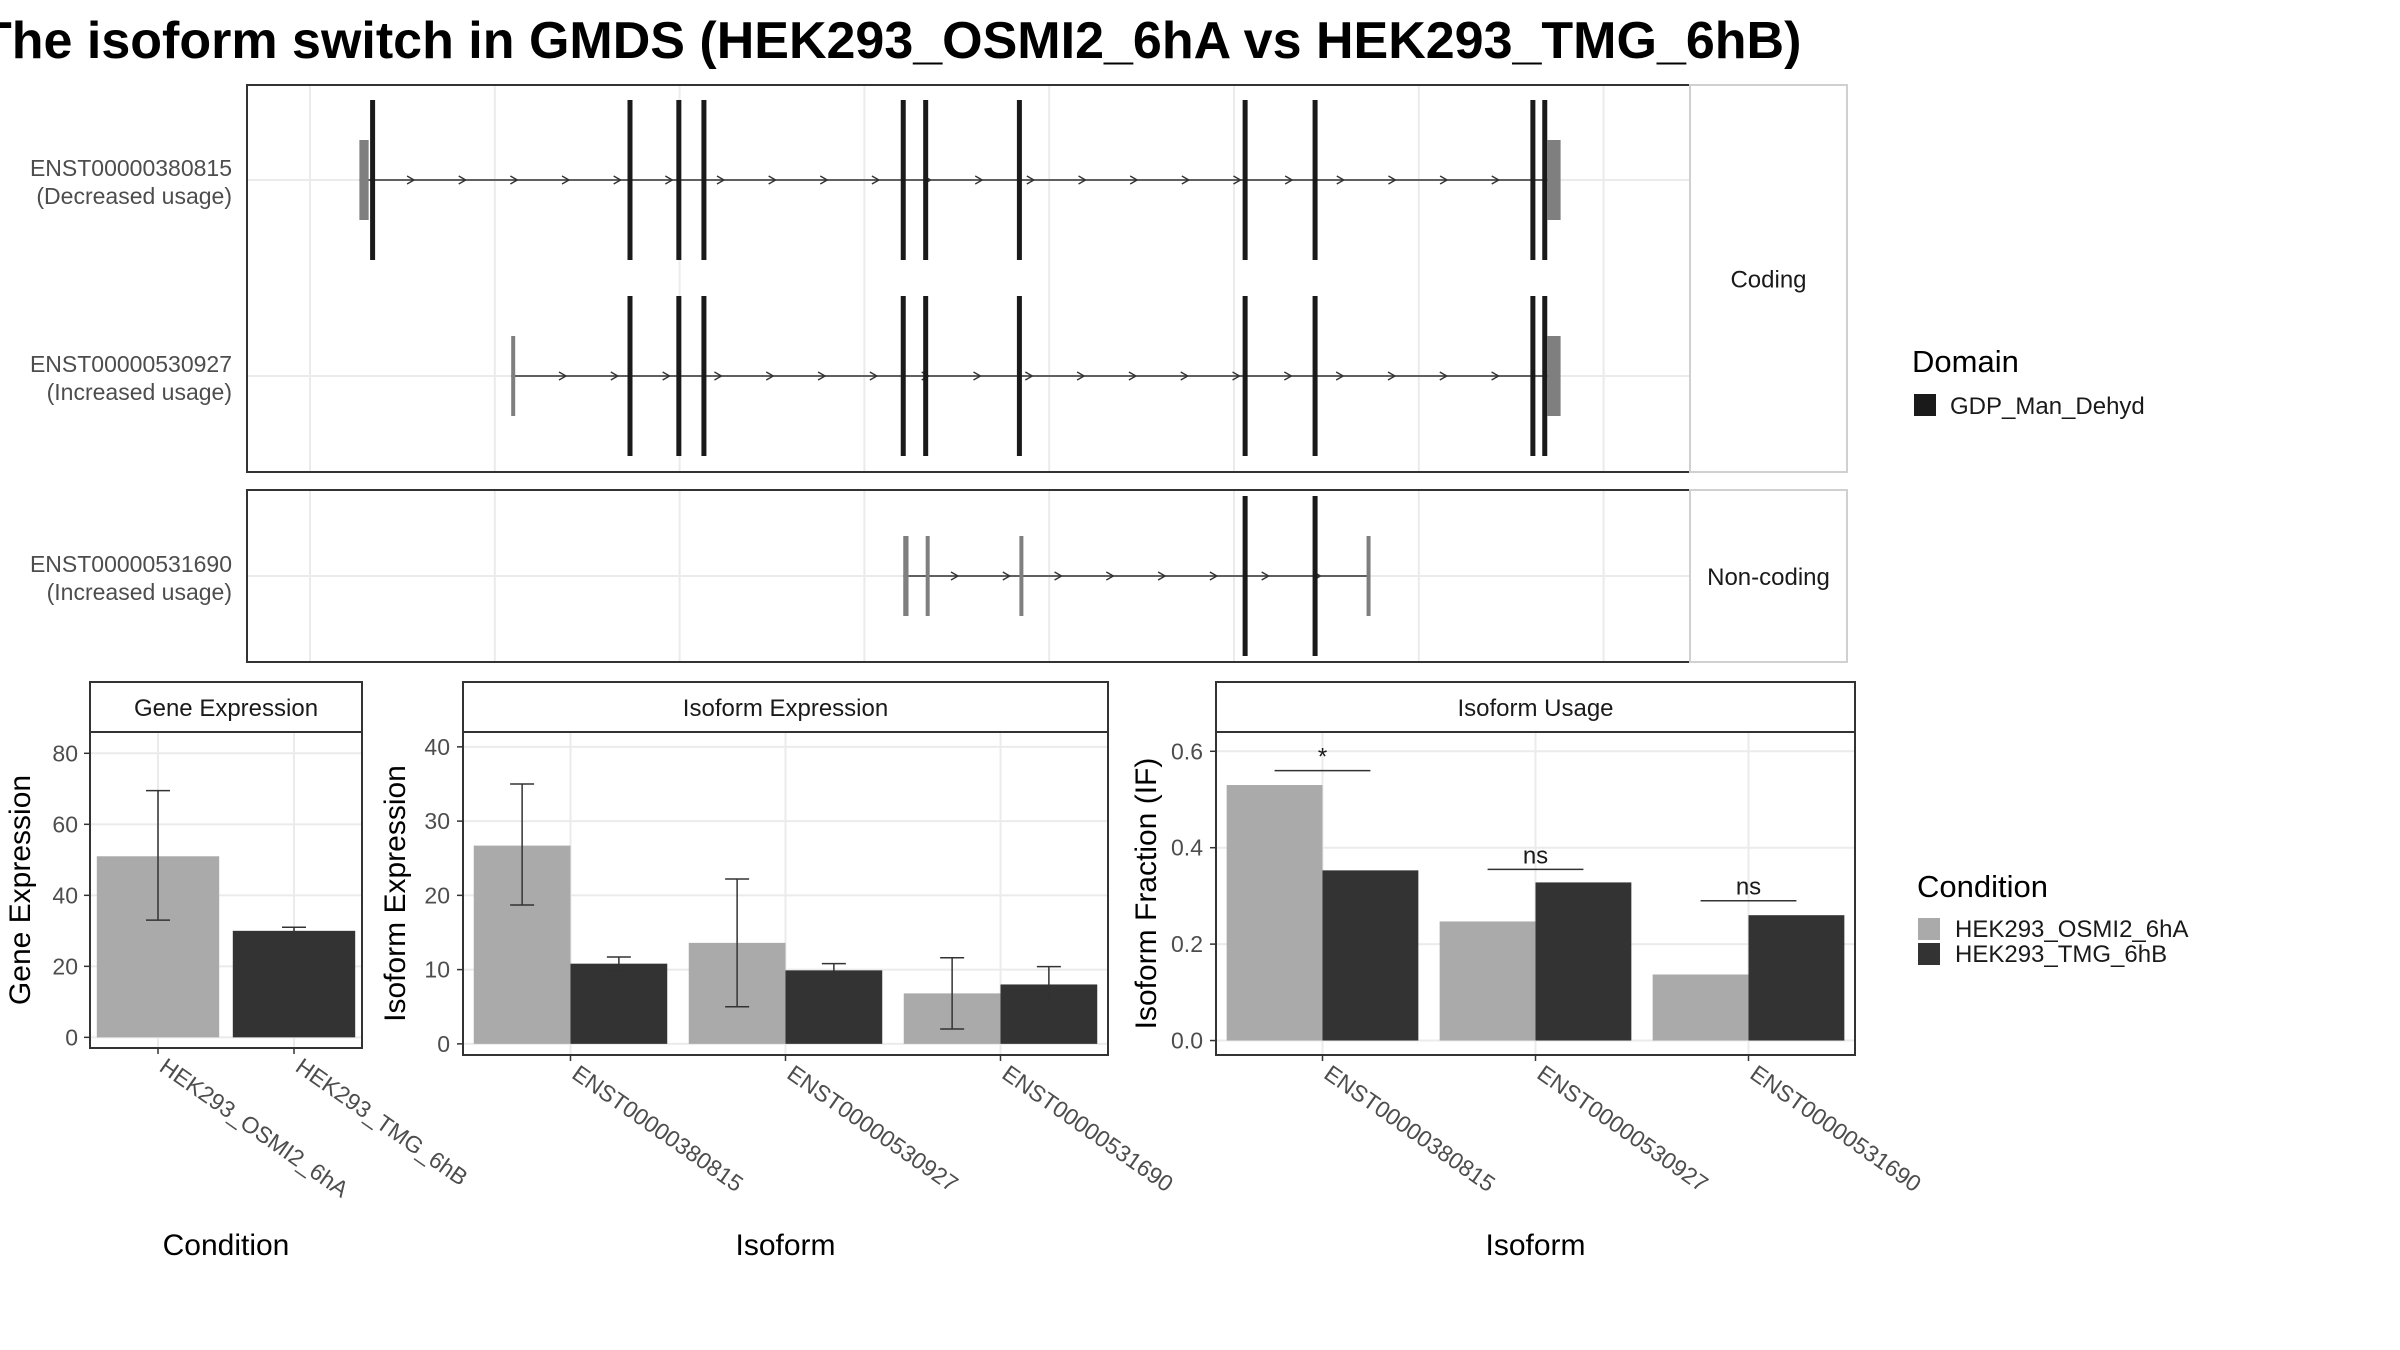  I want to click on bar-HEK293_OSMI2_6hA-ENST00000531690, so click(1700, 1007).